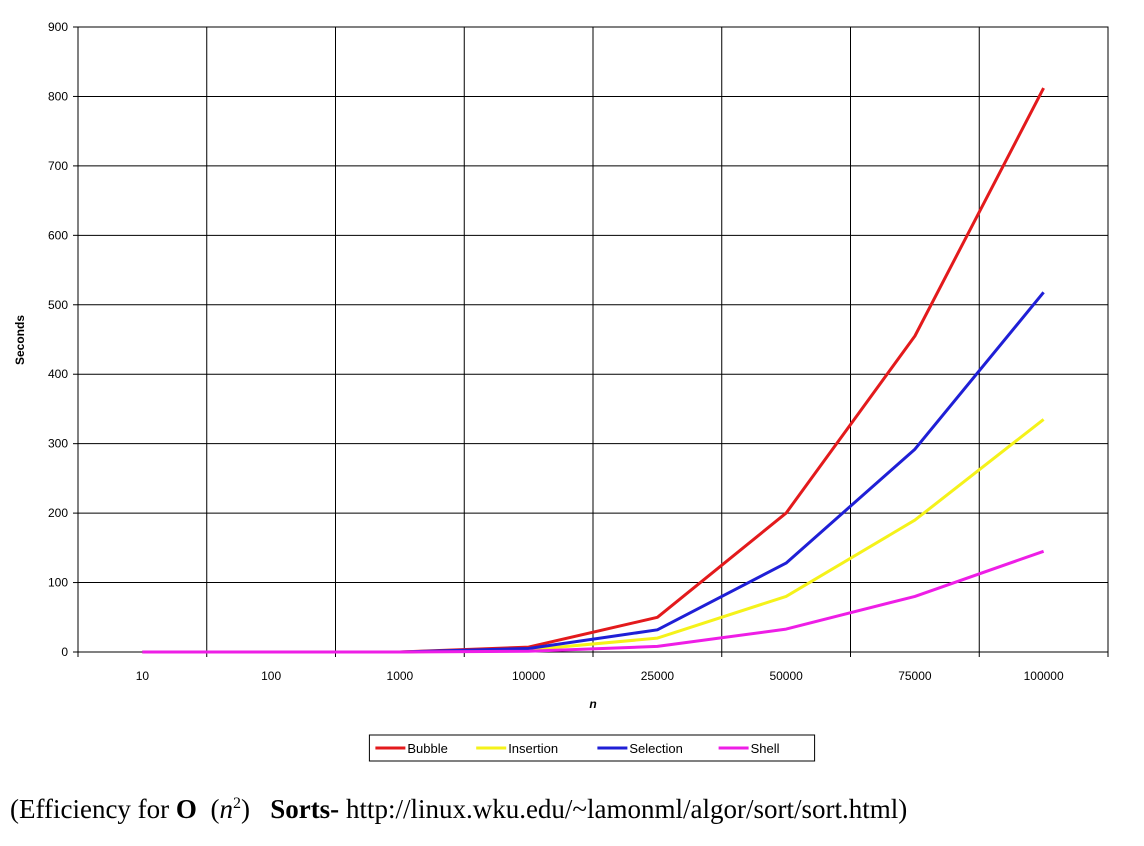 The height and width of the screenshot is (846, 1144). Describe the element at coordinates (58, 27) in the screenshot. I see `y-tick-label: 900` at that location.